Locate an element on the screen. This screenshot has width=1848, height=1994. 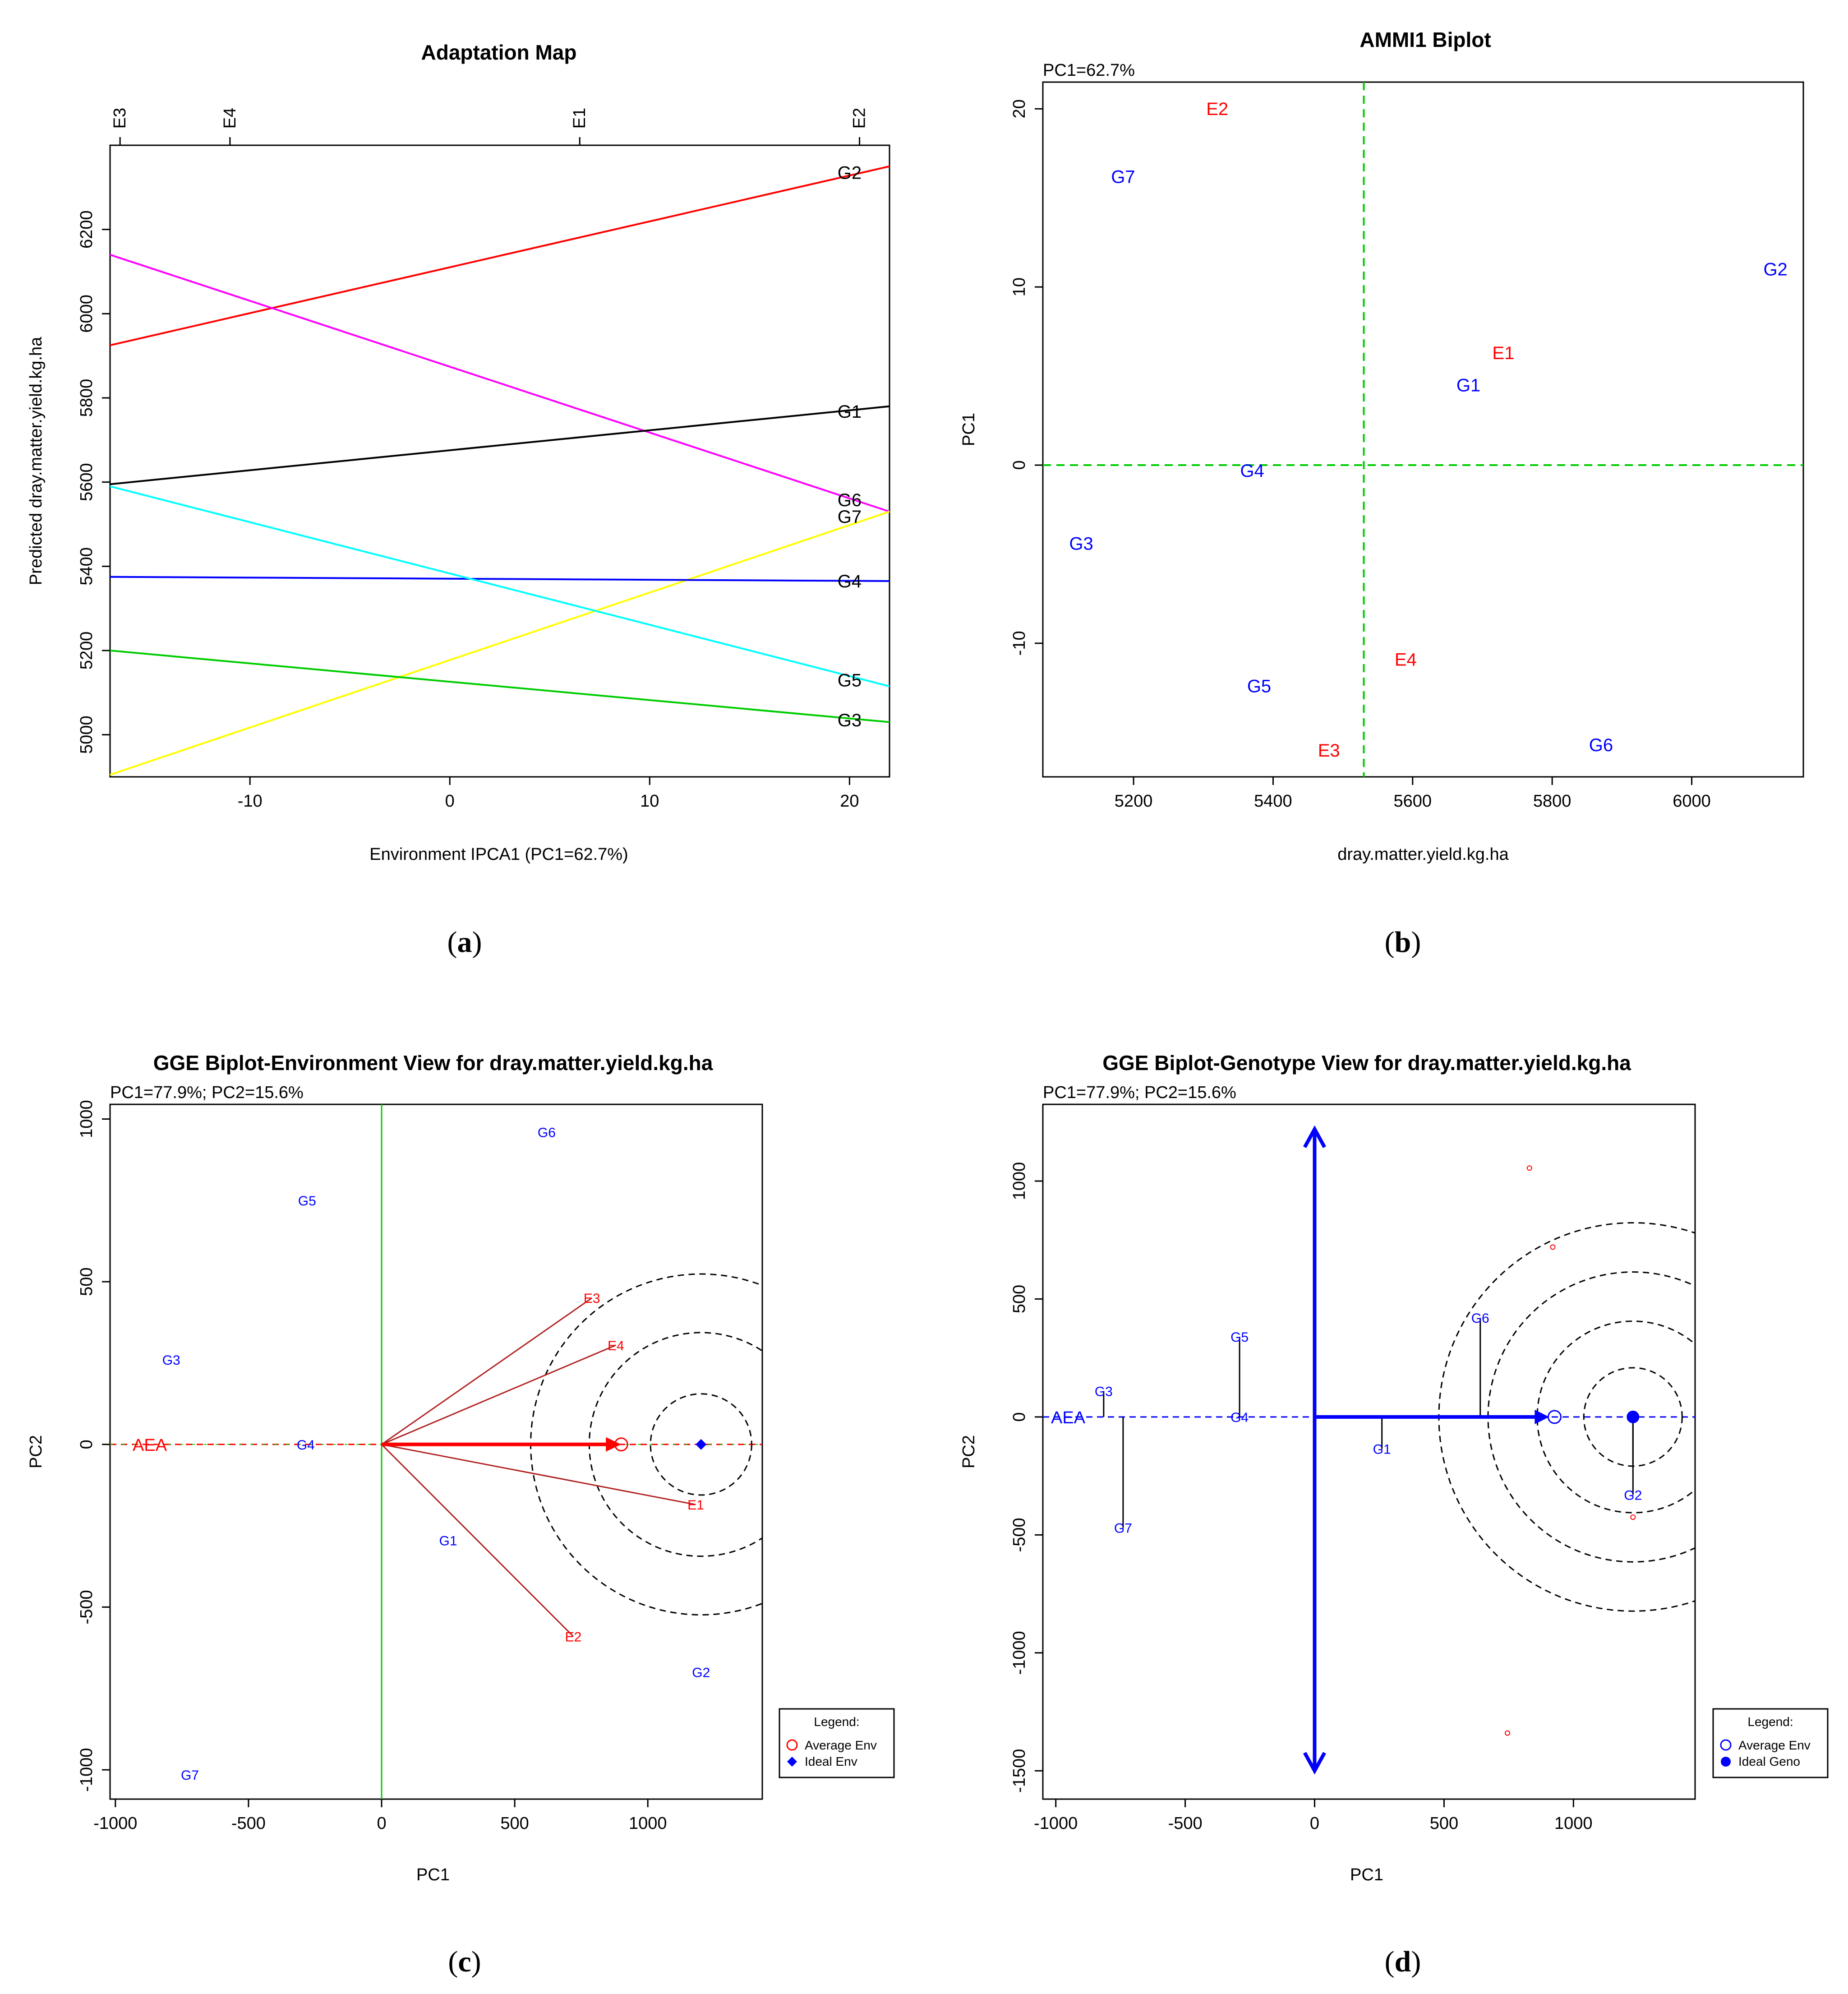
panel-c-env-label-e3: E3 is located at coordinates (592, 1298).